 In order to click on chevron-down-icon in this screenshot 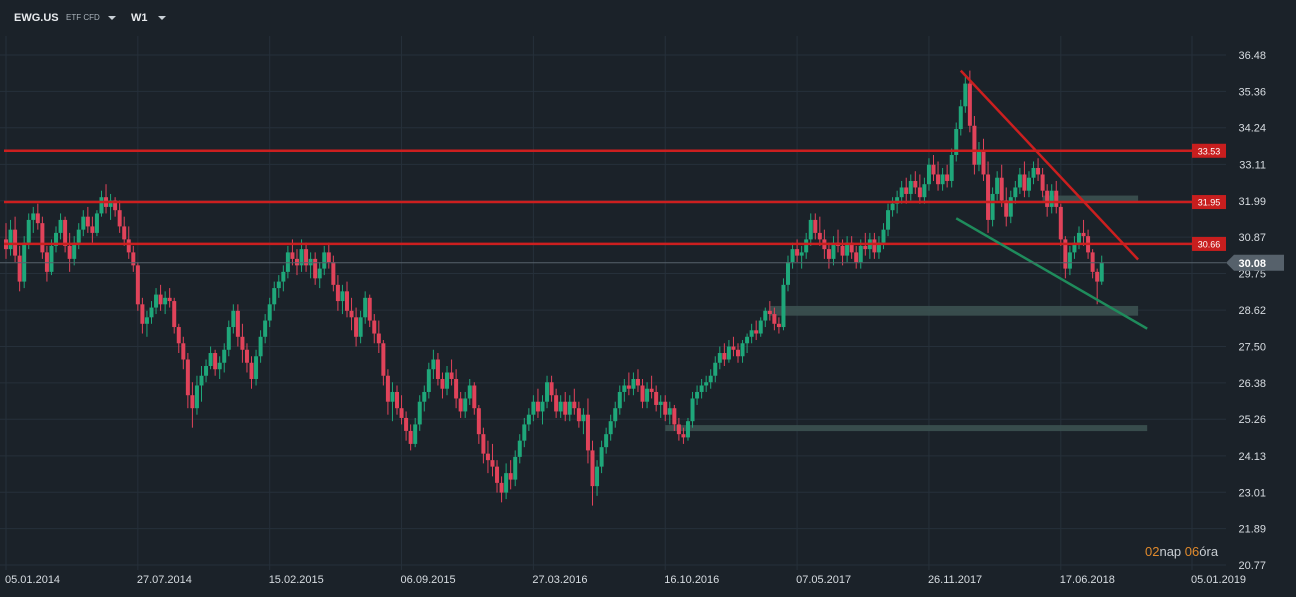, I will do `click(161, 18)`.